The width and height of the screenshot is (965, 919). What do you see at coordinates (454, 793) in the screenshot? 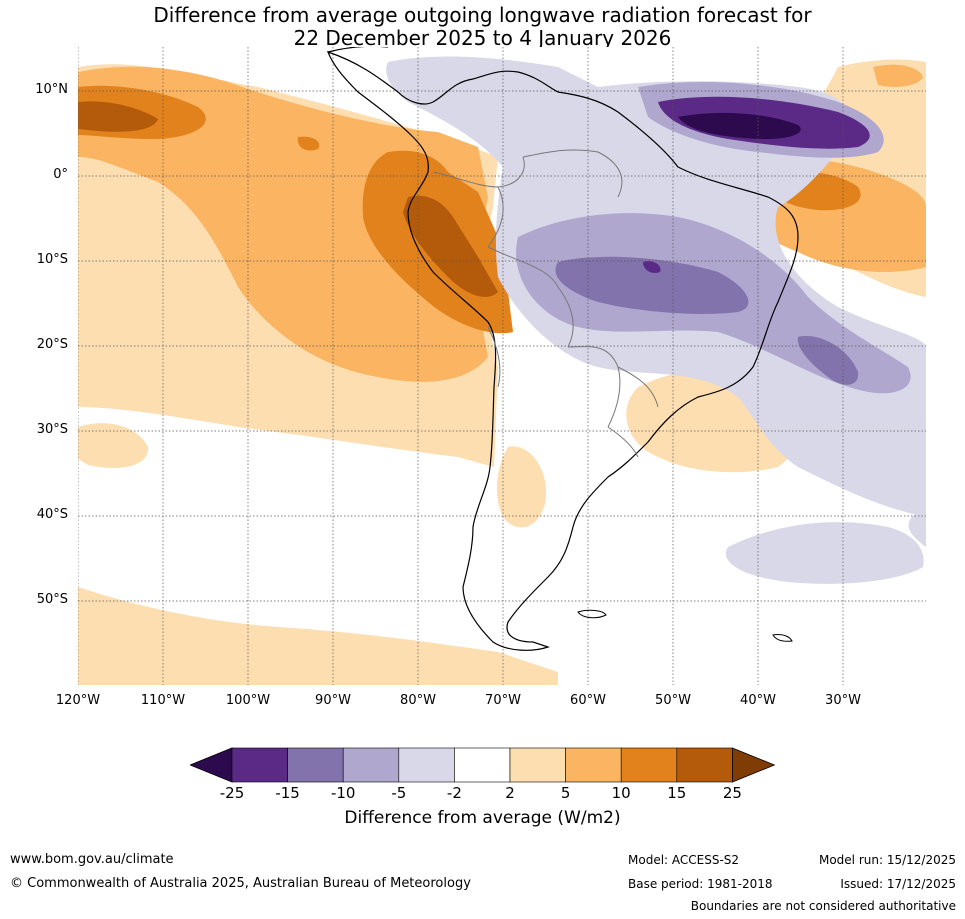
I see `legend-tick-4: -2` at bounding box center [454, 793].